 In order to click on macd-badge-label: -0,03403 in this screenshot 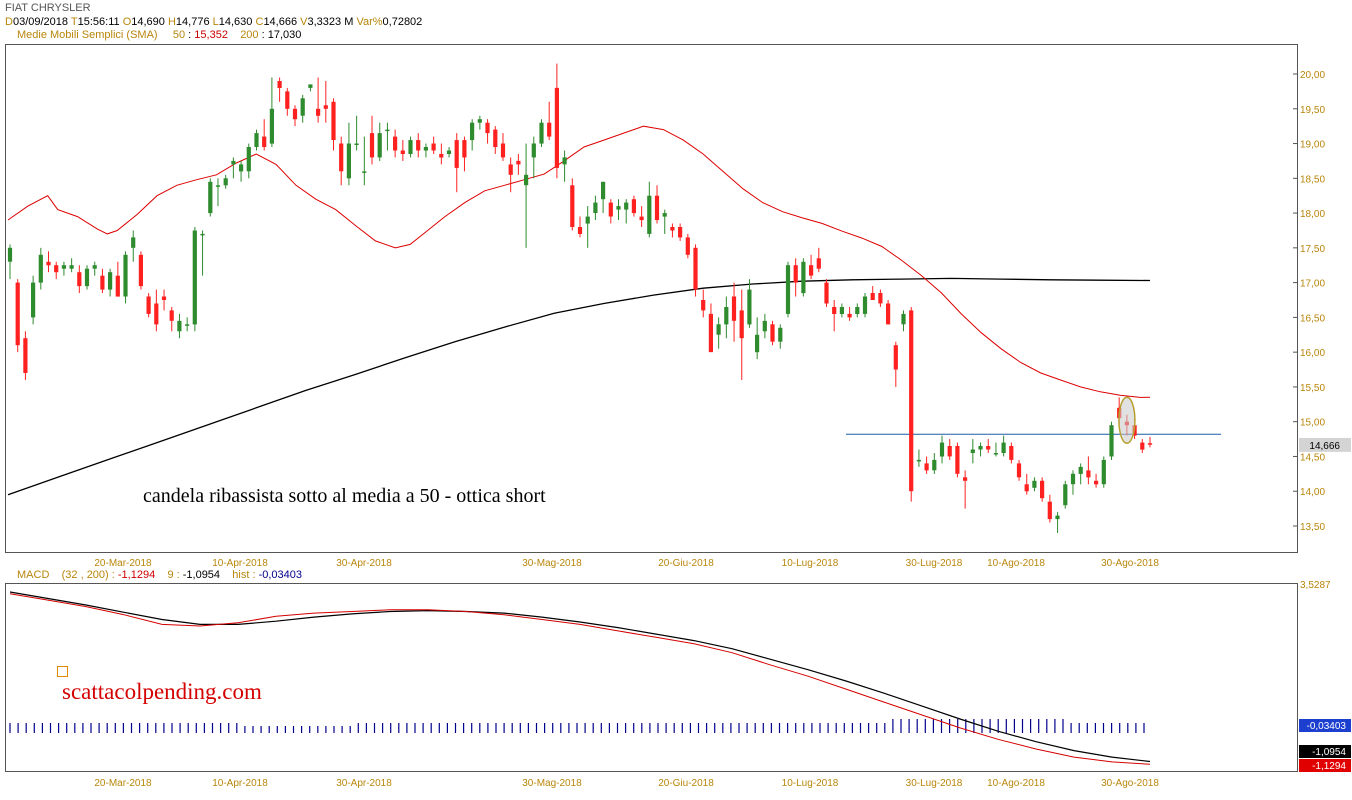, I will do `click(1327, 726)`.